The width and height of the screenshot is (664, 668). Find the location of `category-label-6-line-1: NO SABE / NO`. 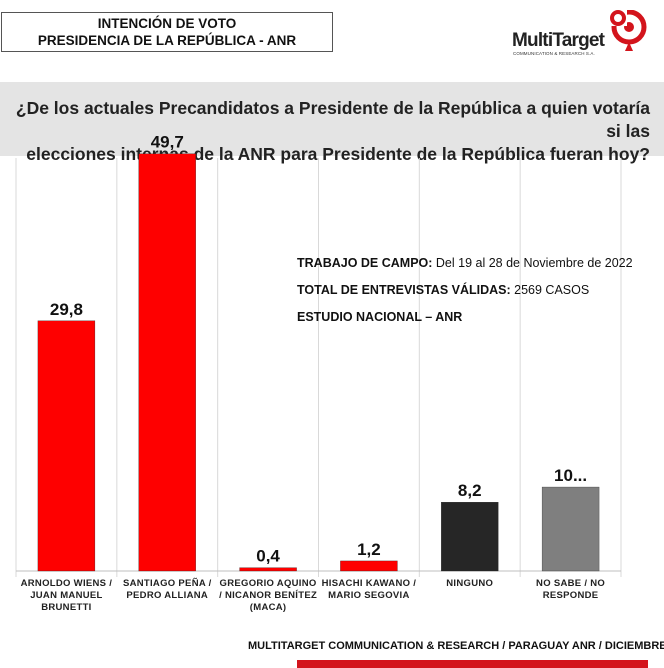

category-label-6-line-1: NO SABE / NO is located at coordinates (570, 583).